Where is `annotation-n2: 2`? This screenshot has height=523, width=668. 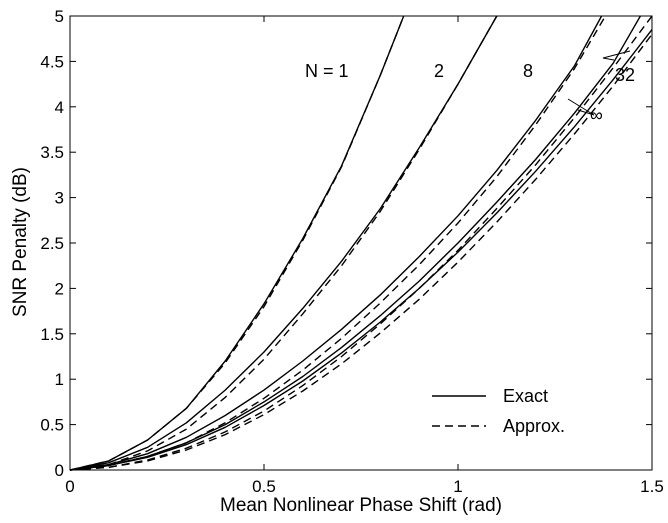
annotation-n2: 2 is located at coordinates (439, 71).